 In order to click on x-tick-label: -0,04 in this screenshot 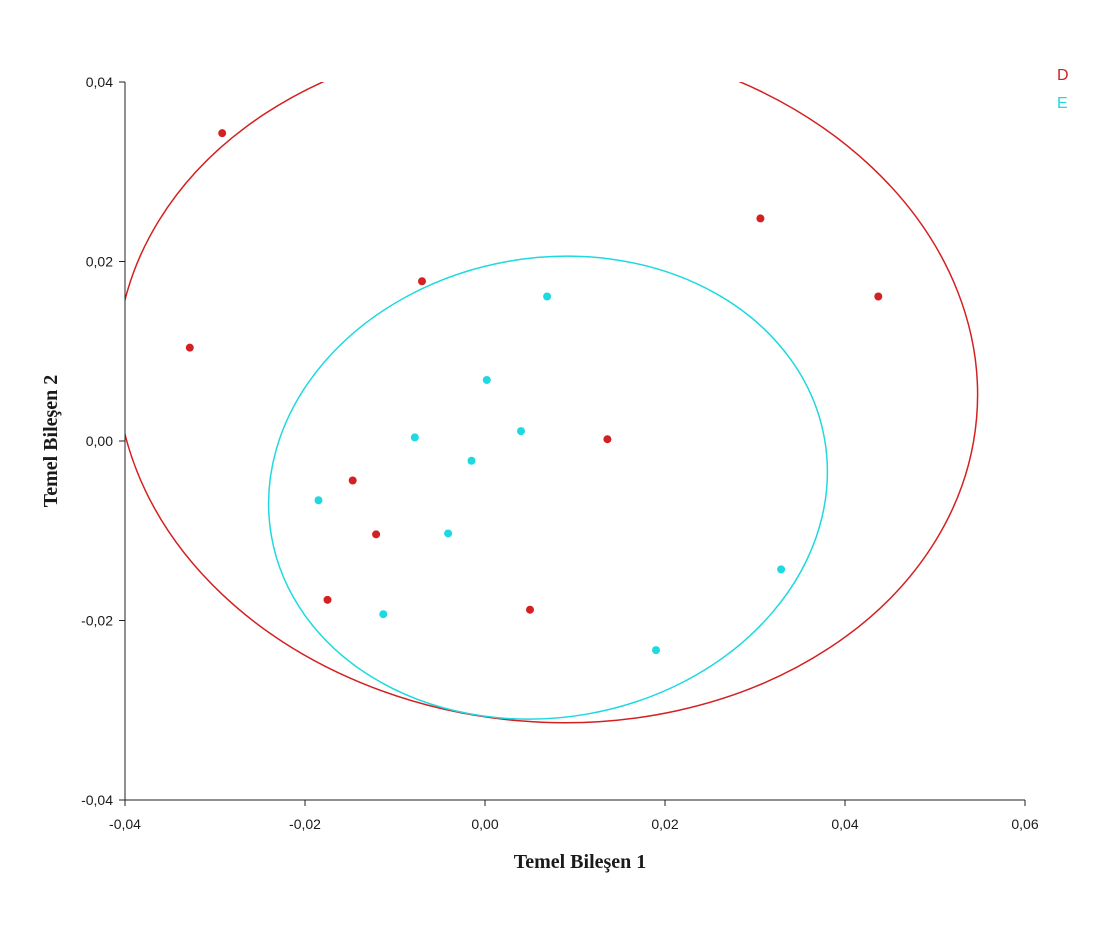, I will do `click(125, 824)`.